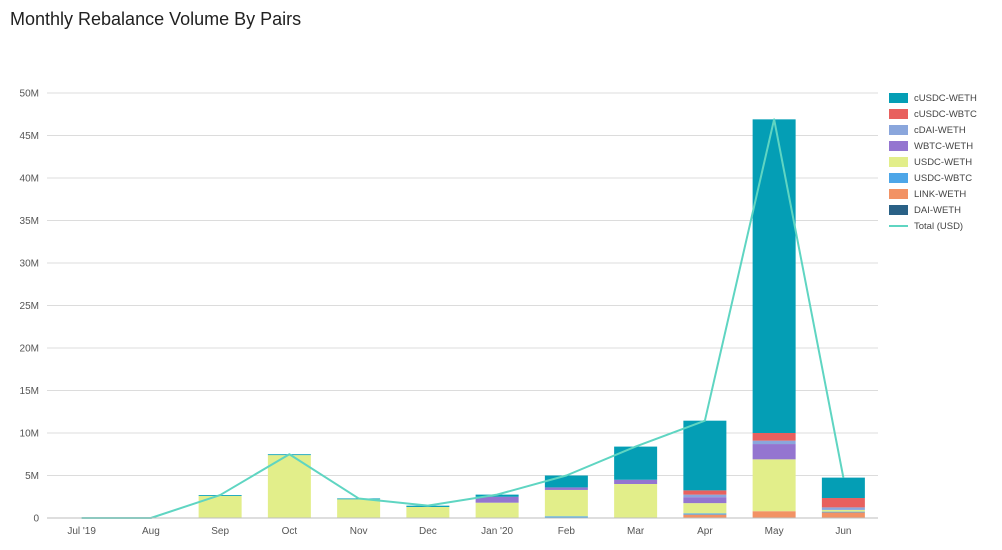 The width and height of the screenshot is (1002, 550). I want to click on legend-item: USDC-WBTC, so click(933, 178).